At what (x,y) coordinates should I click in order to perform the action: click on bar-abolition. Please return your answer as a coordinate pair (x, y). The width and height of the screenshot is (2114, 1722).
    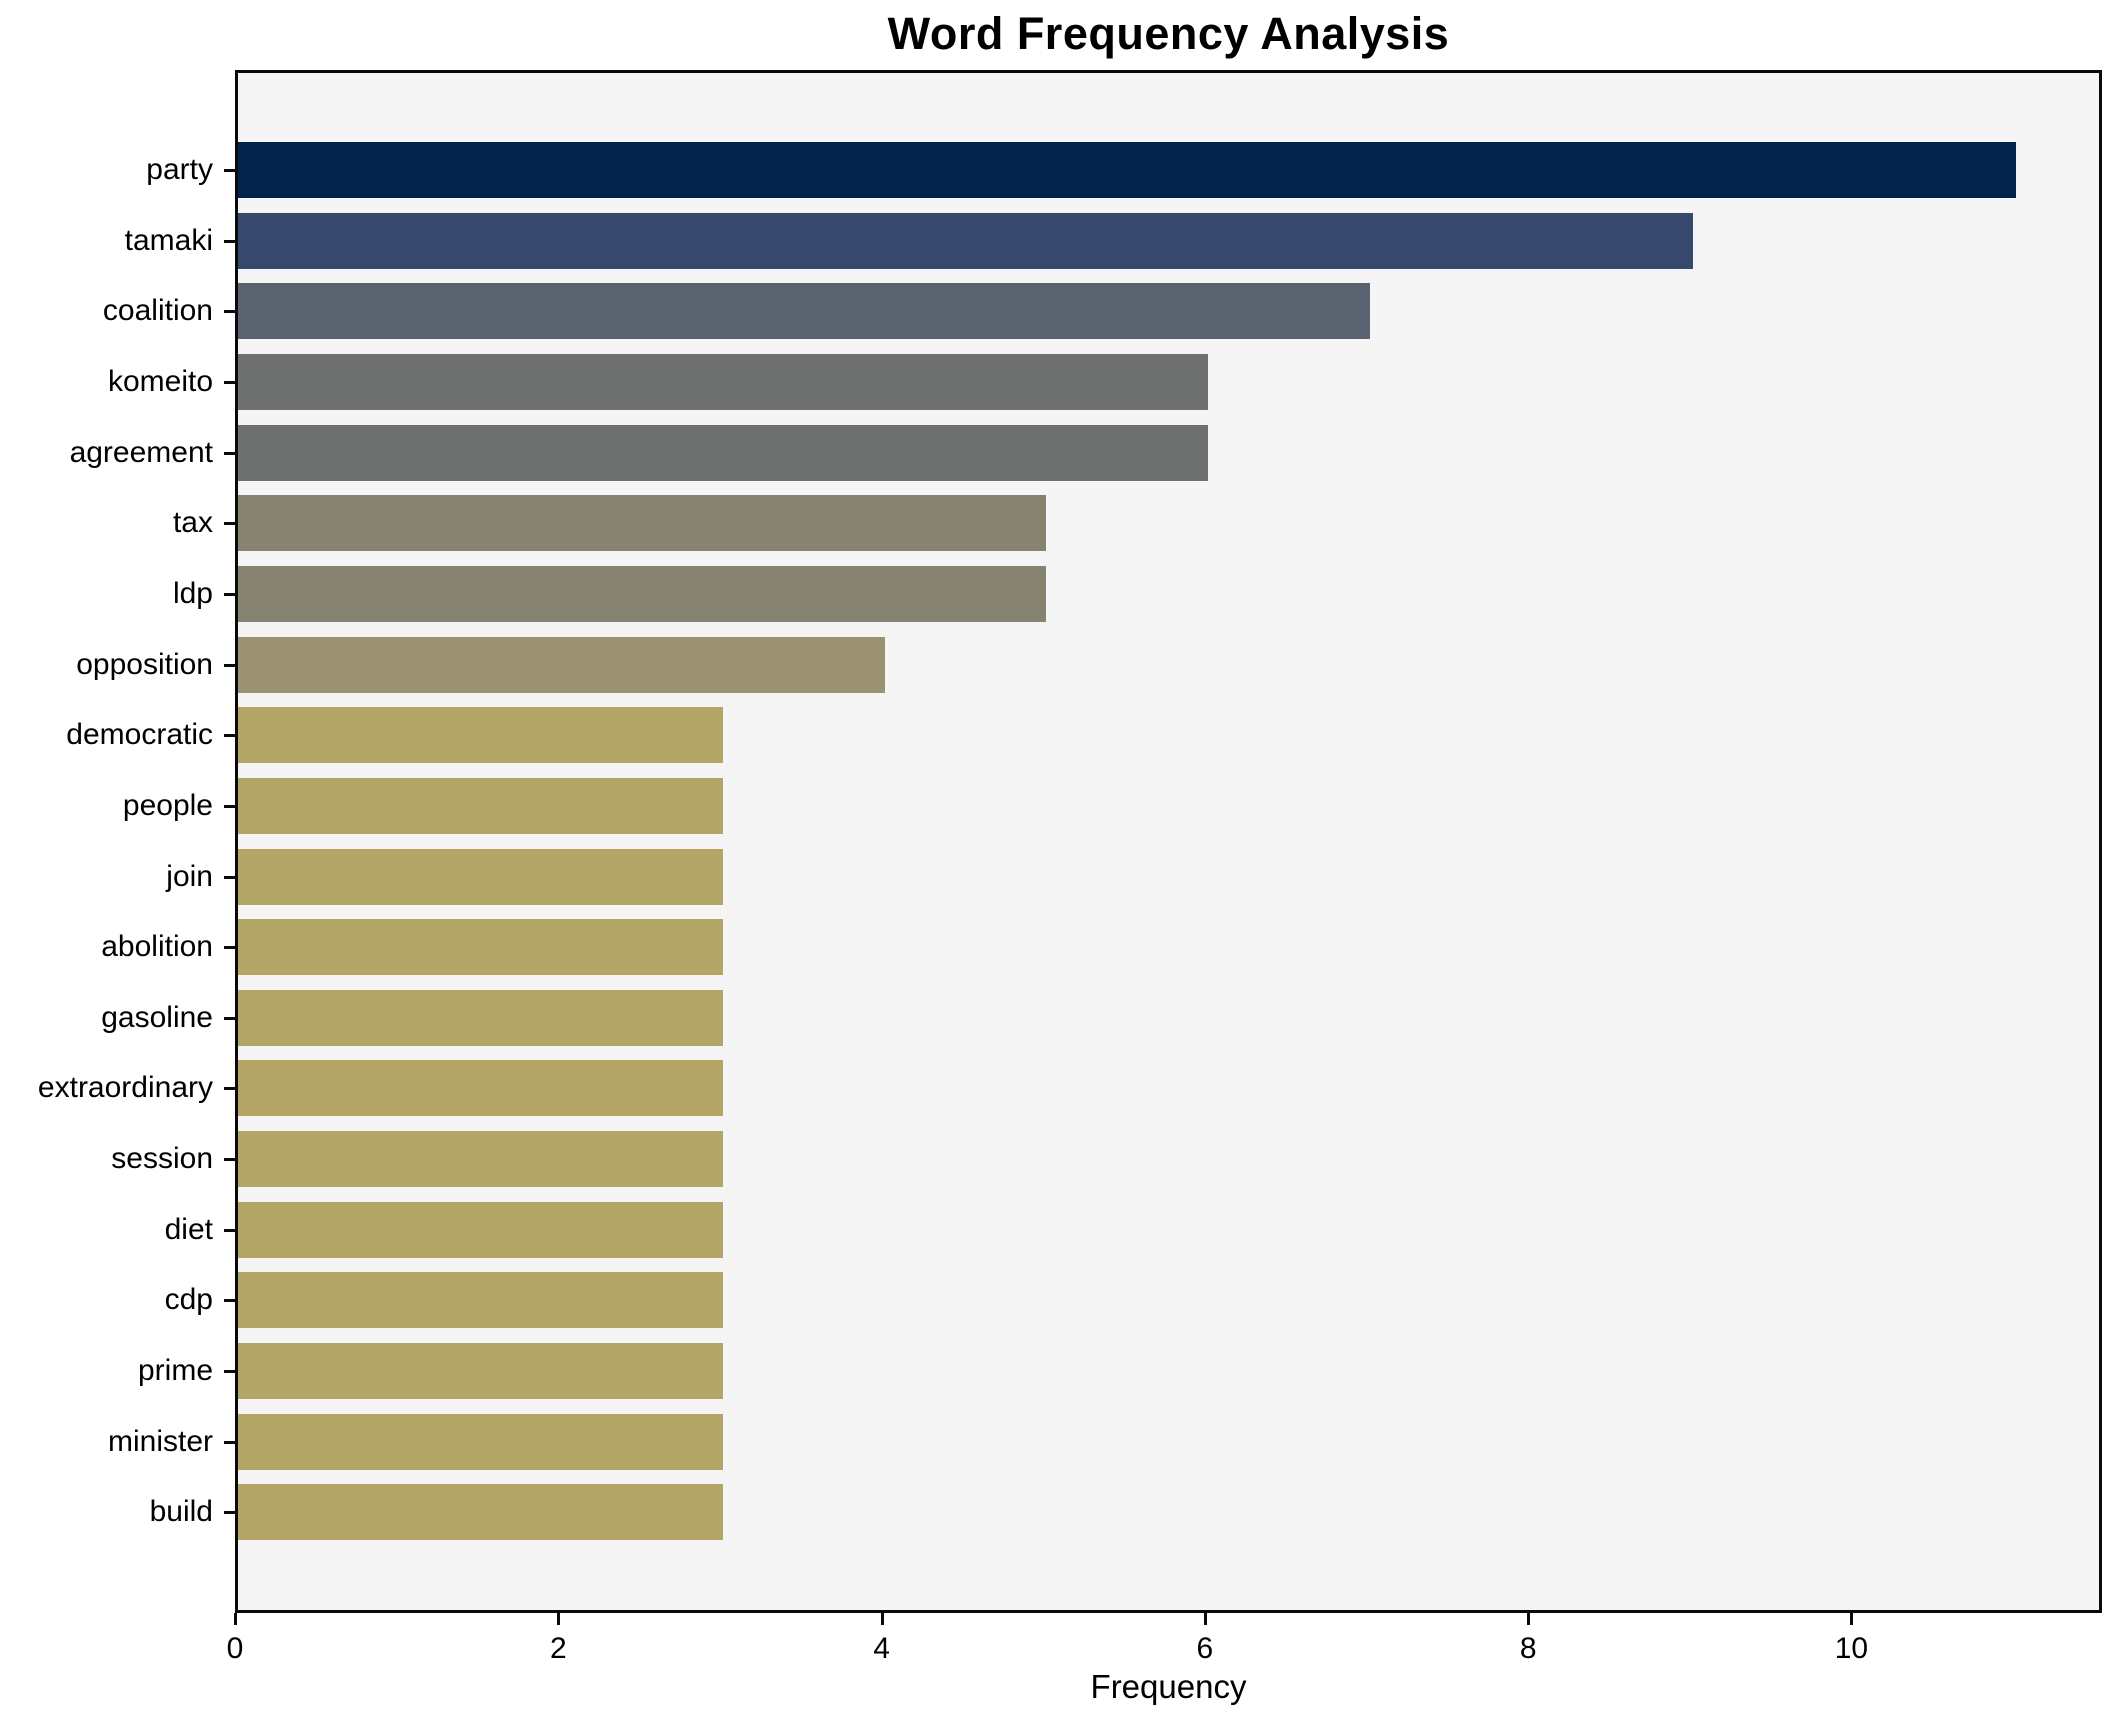
    Looking at the image, I should click on (480, 947).